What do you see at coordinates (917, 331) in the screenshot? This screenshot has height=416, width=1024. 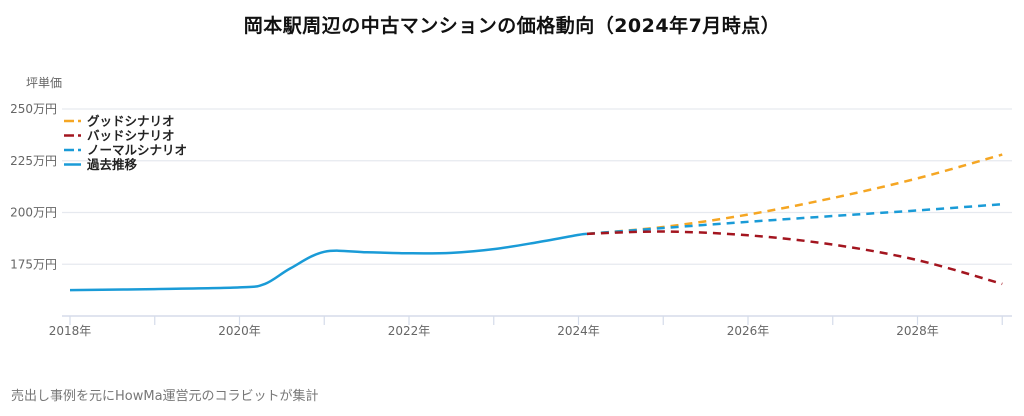 I see `x-tick-label: 2028年` at bounding box center [917, 331].